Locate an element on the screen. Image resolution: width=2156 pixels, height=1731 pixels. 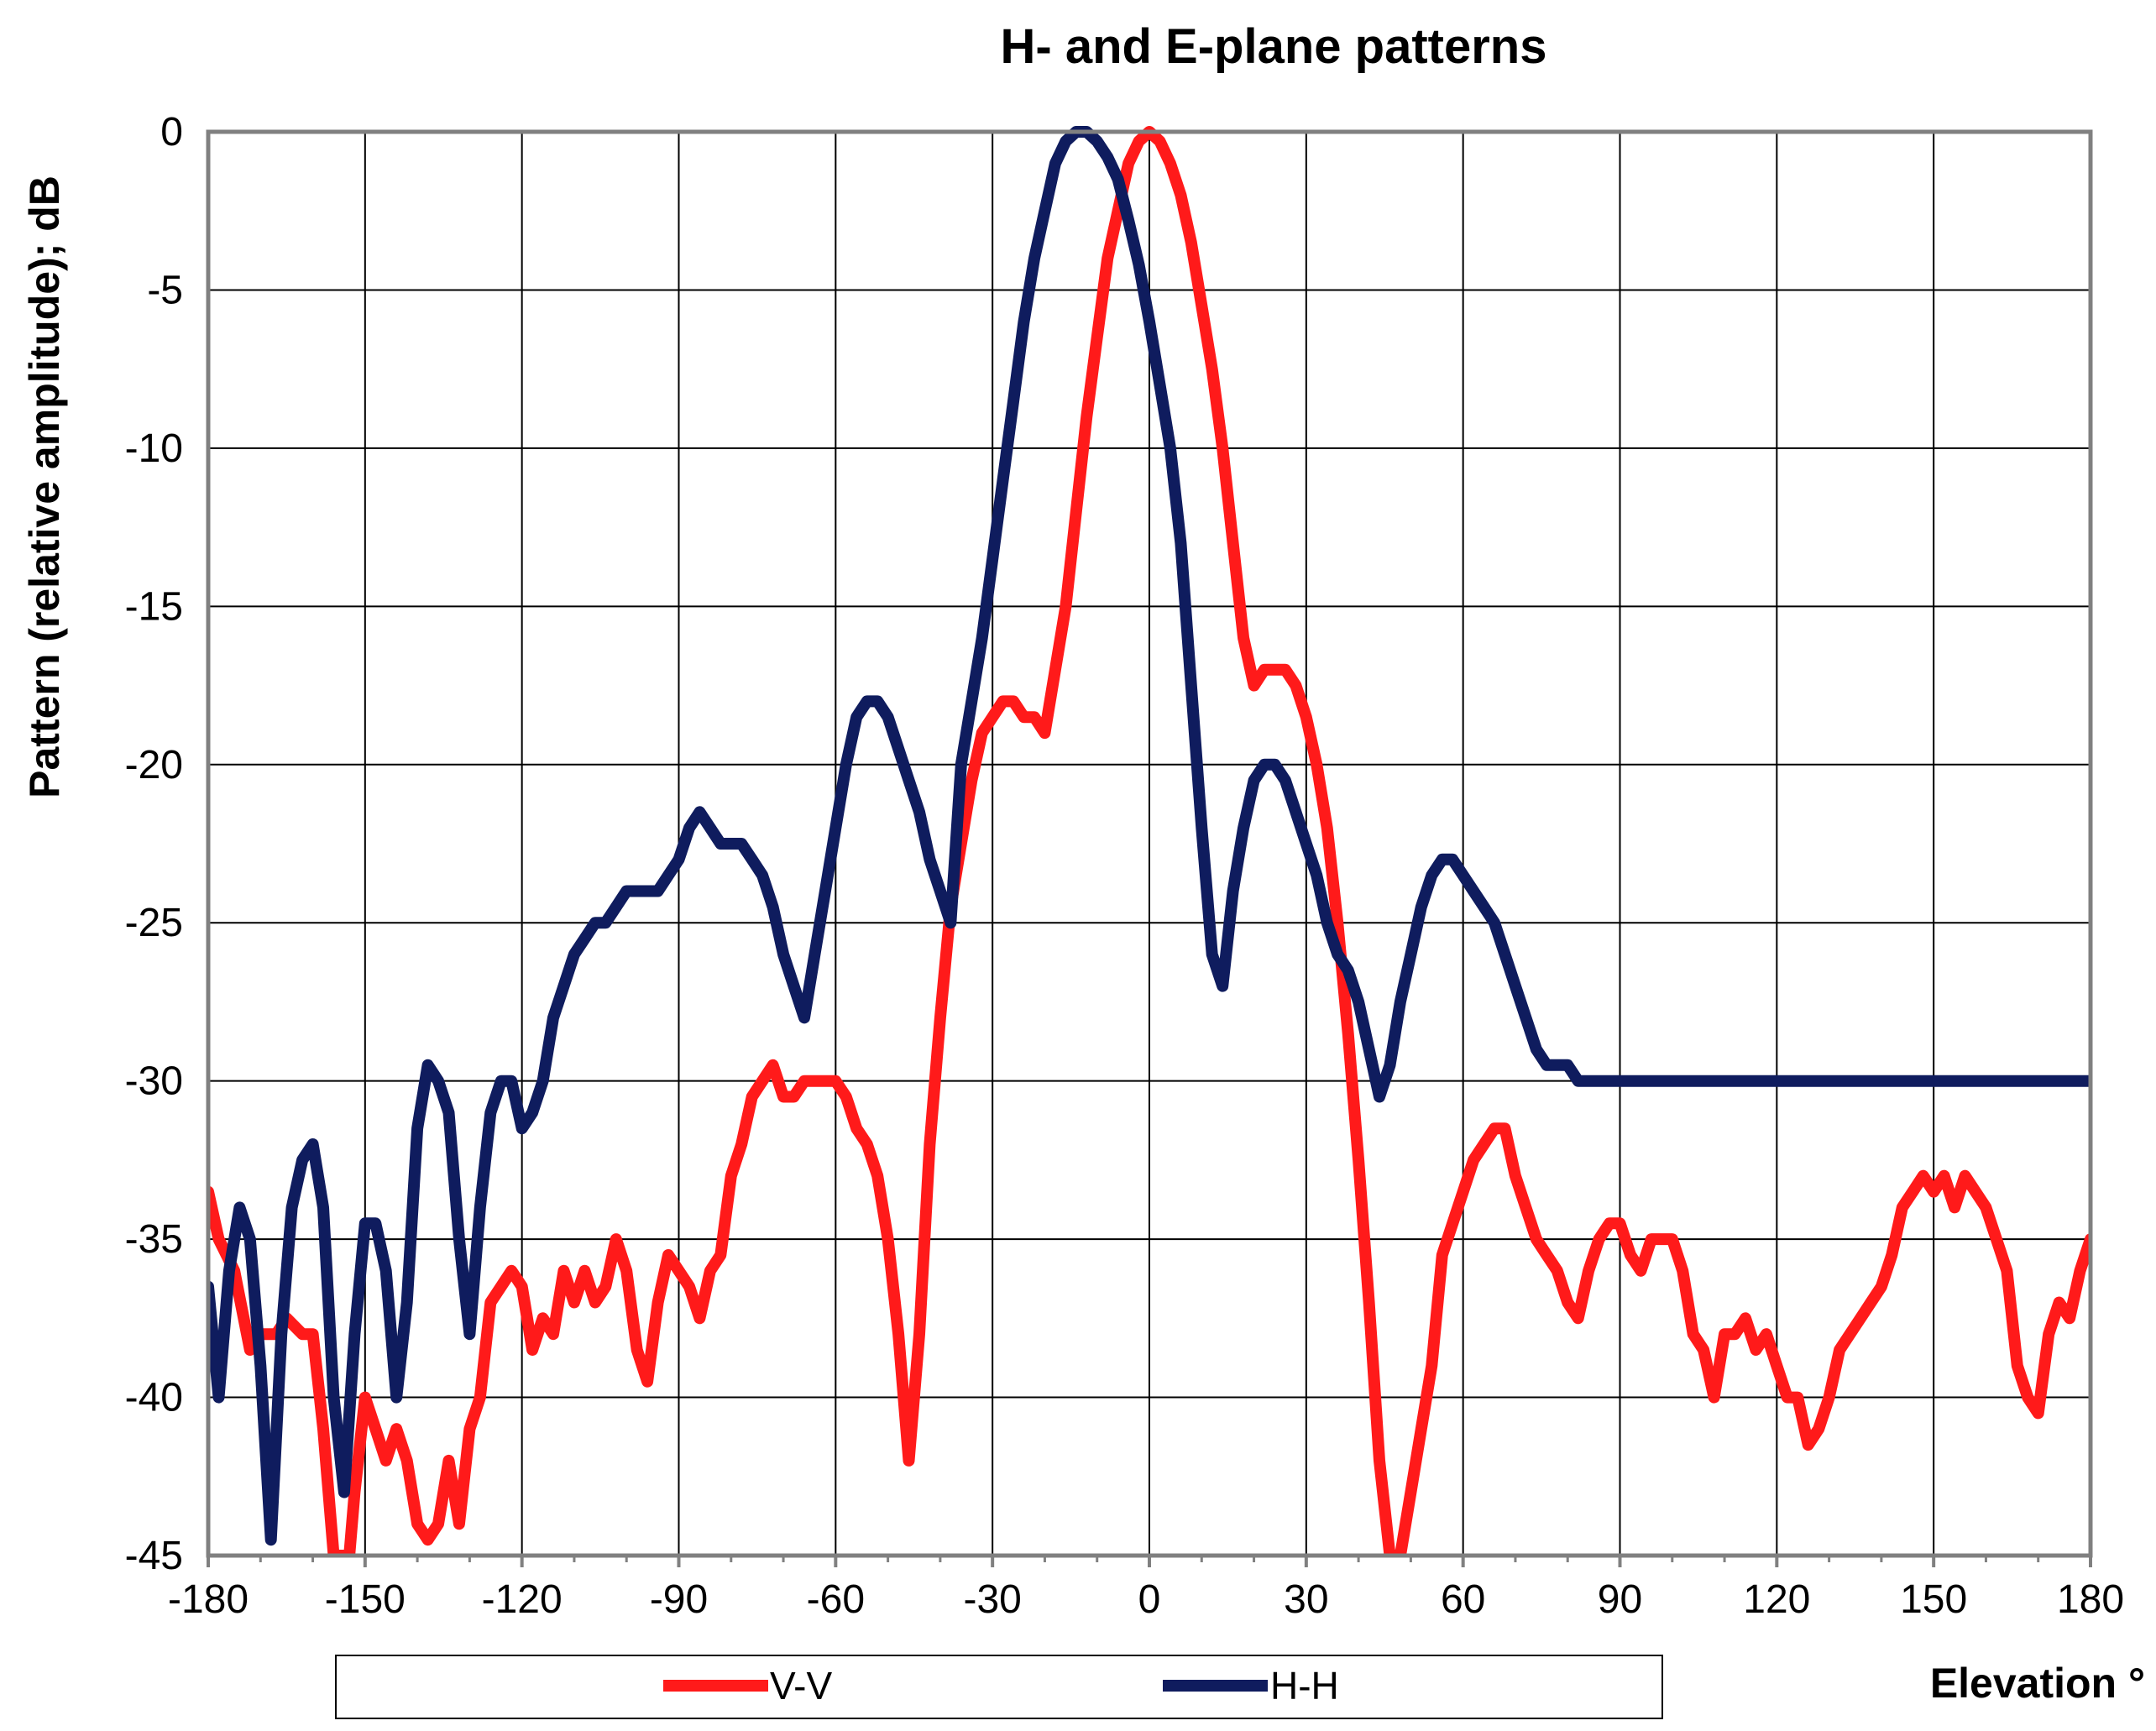
x-tick-label: 90 is located at coordinates (1620, 1599).